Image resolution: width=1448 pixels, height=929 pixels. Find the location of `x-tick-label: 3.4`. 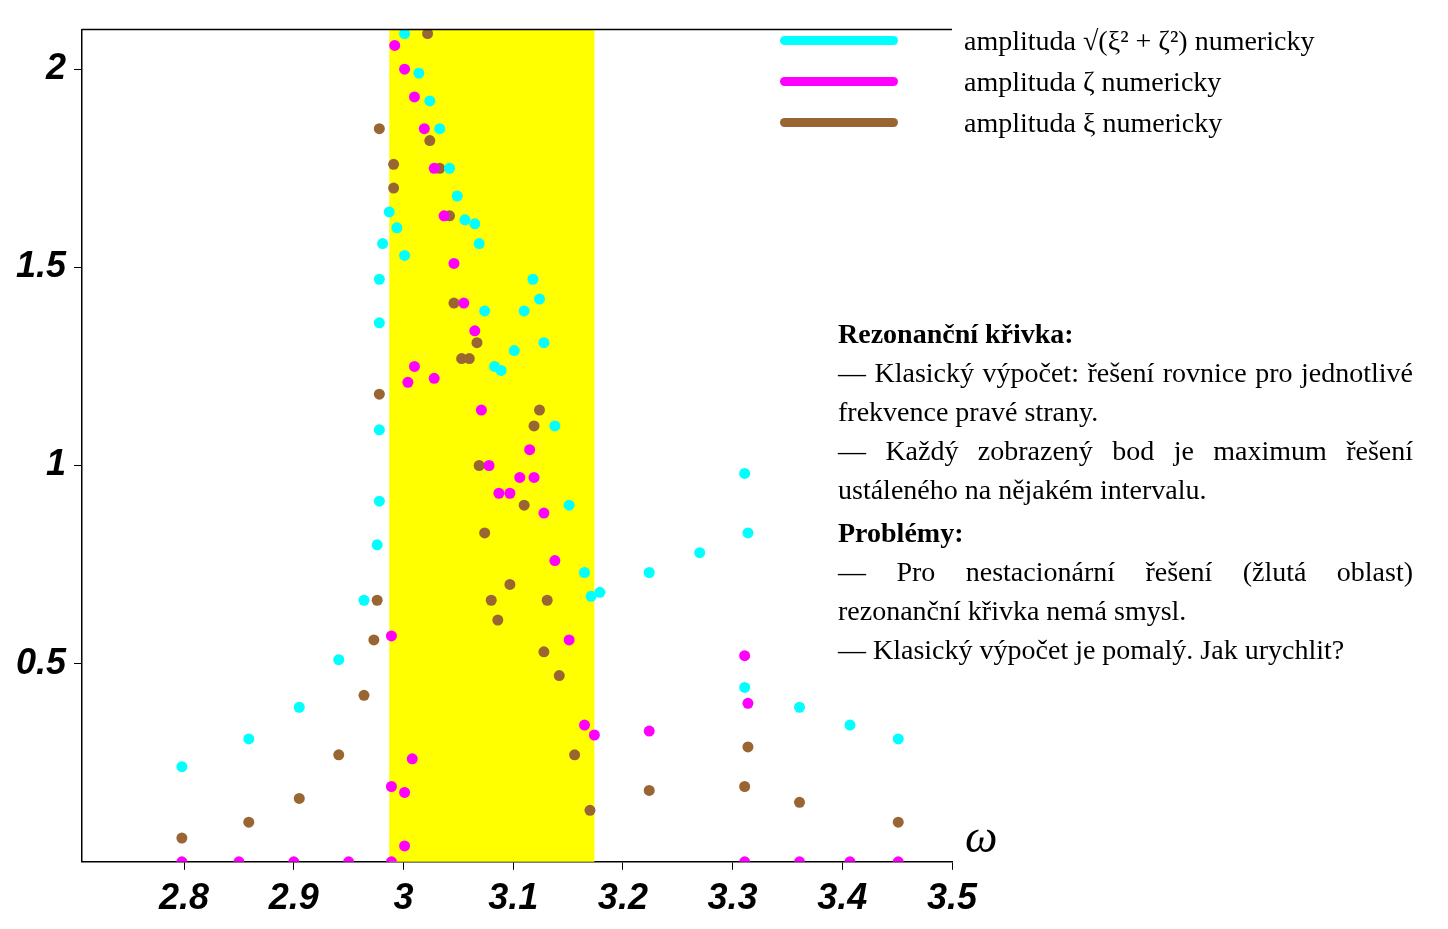

x-tick-label: 3.4 is located at coordinates (842, 897).